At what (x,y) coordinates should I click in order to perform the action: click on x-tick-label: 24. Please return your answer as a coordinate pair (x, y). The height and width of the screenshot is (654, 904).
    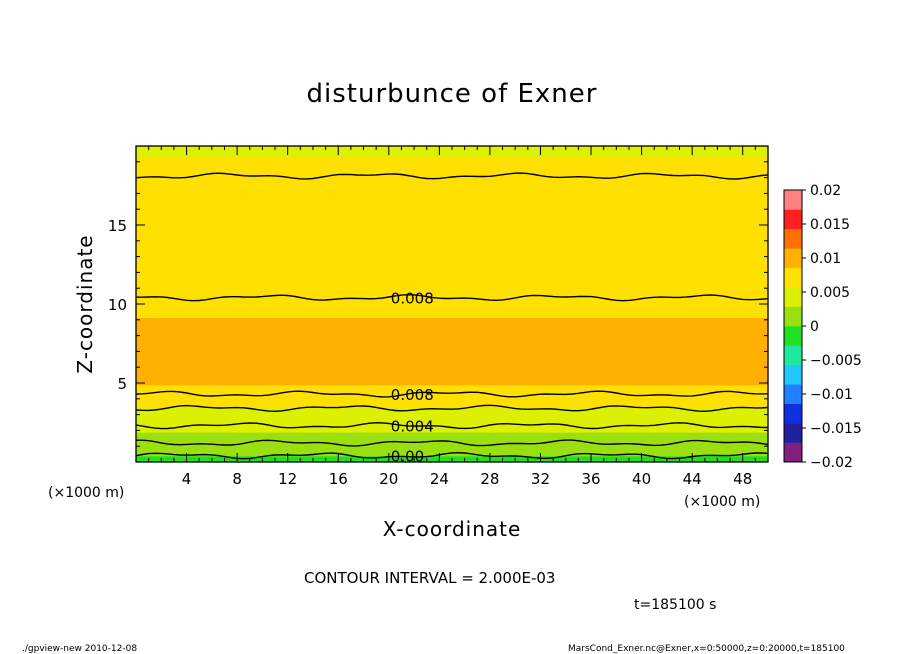
    Looking at the image, I should click on (439, 479).